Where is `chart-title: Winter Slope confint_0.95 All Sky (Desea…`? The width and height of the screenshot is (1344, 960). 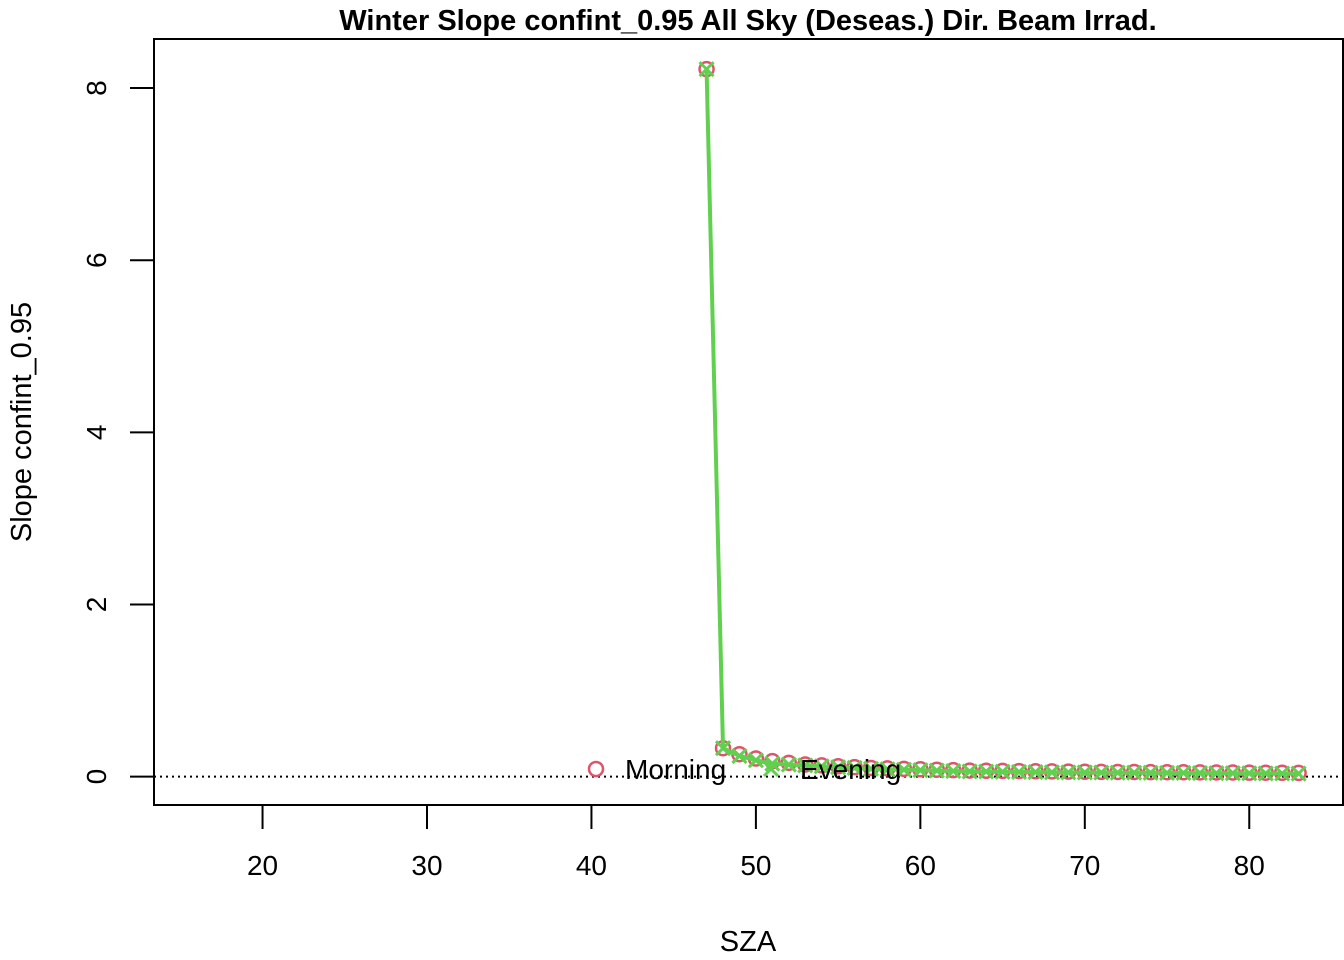 chart-title: Winter Slope confint_0.95 All Sky (Desea… is located at coordinates (747, 21).